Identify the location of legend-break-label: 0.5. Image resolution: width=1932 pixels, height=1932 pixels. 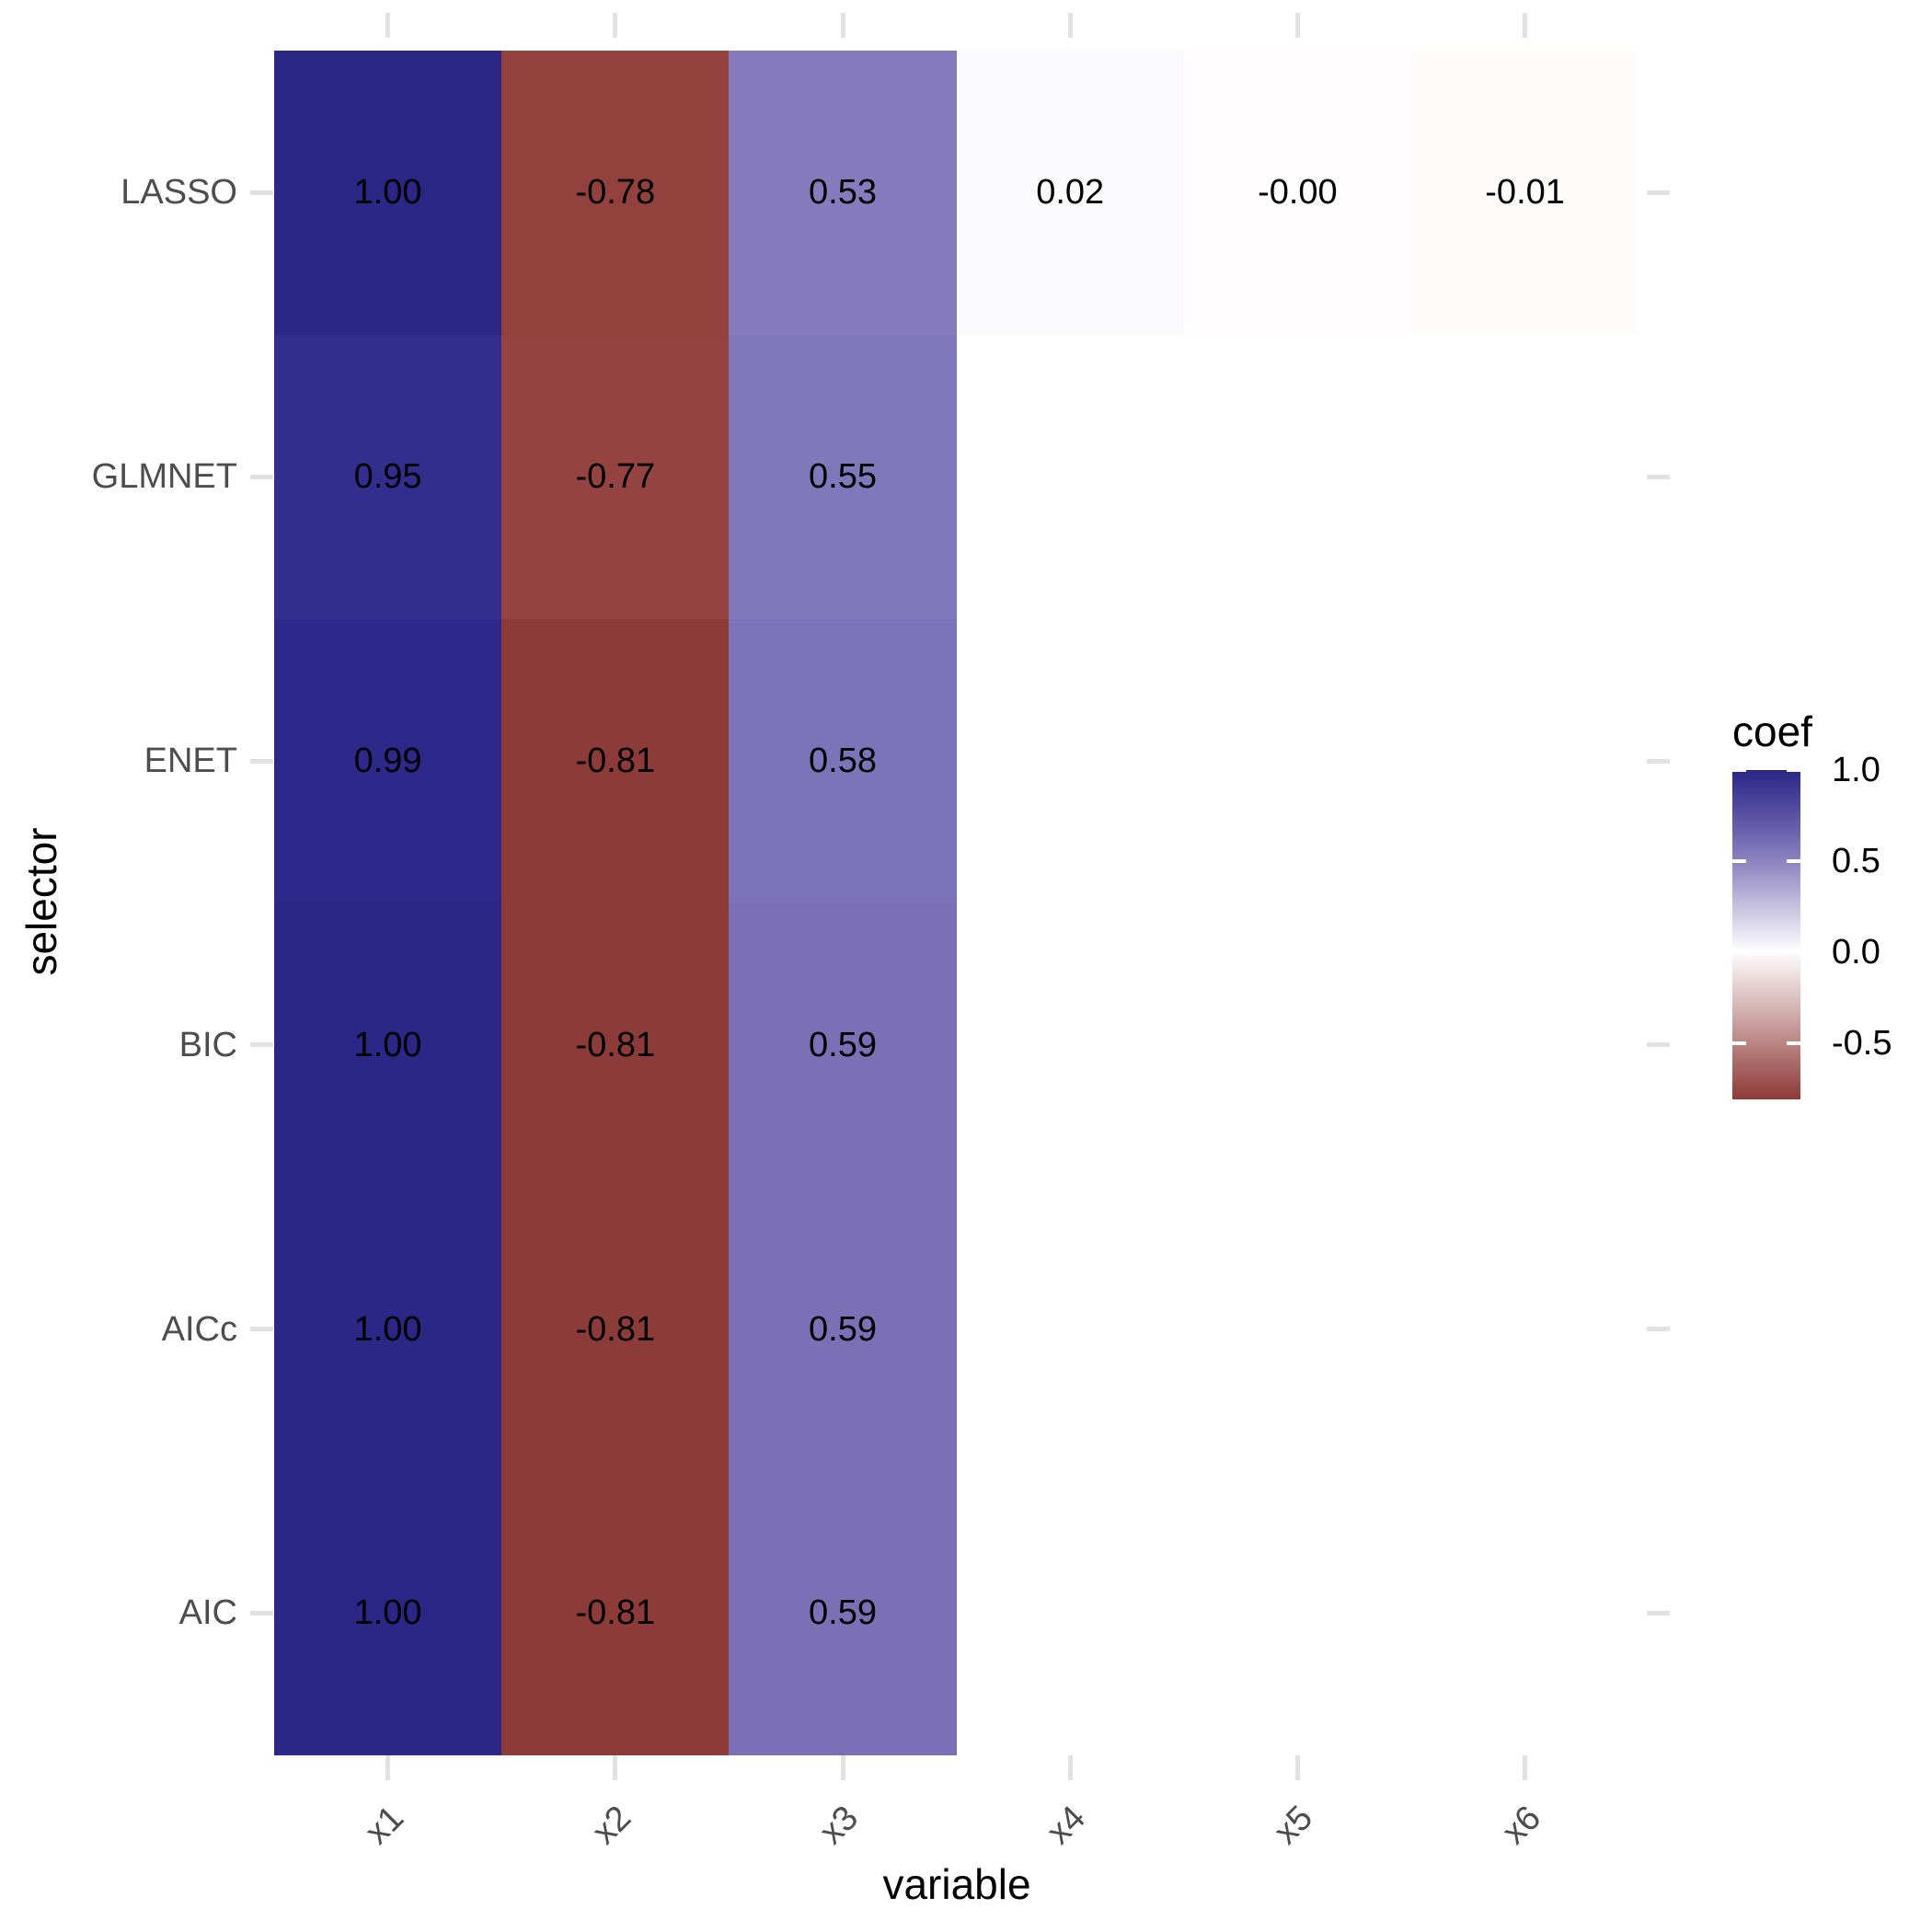
(1856, 860).